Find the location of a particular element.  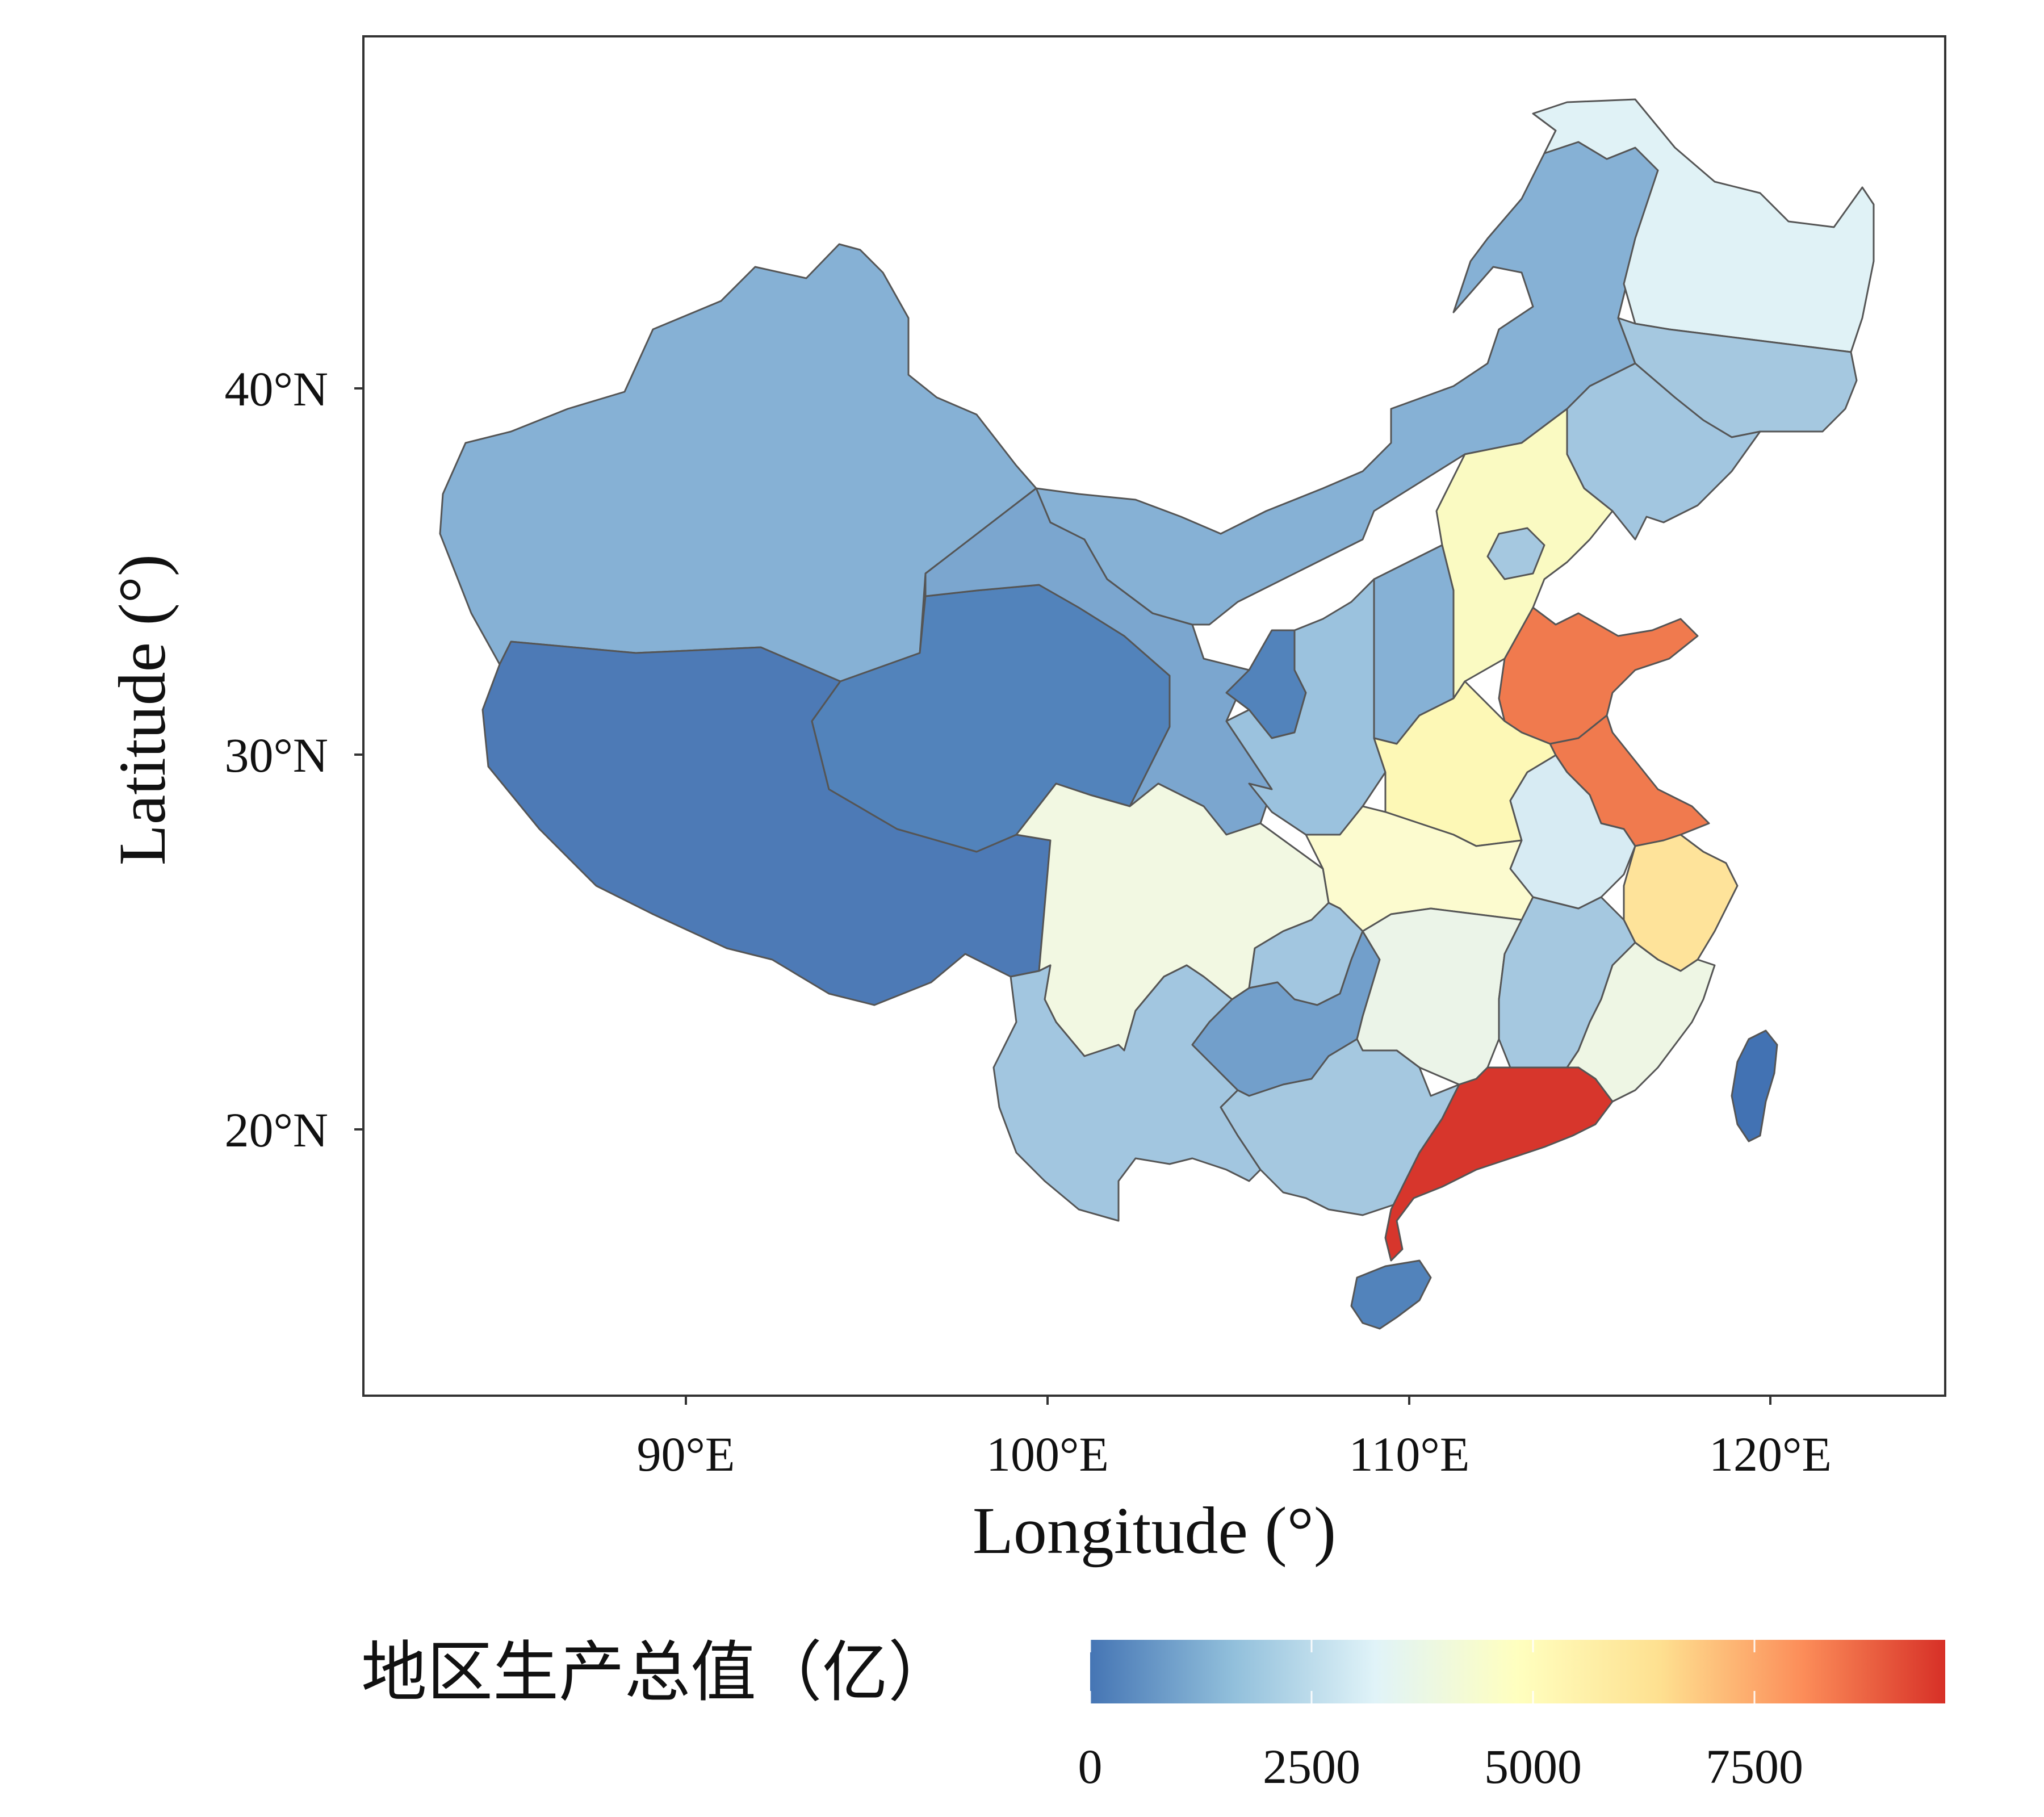

x-tick-label: 110°E is located at coordinates (1409, 1454).